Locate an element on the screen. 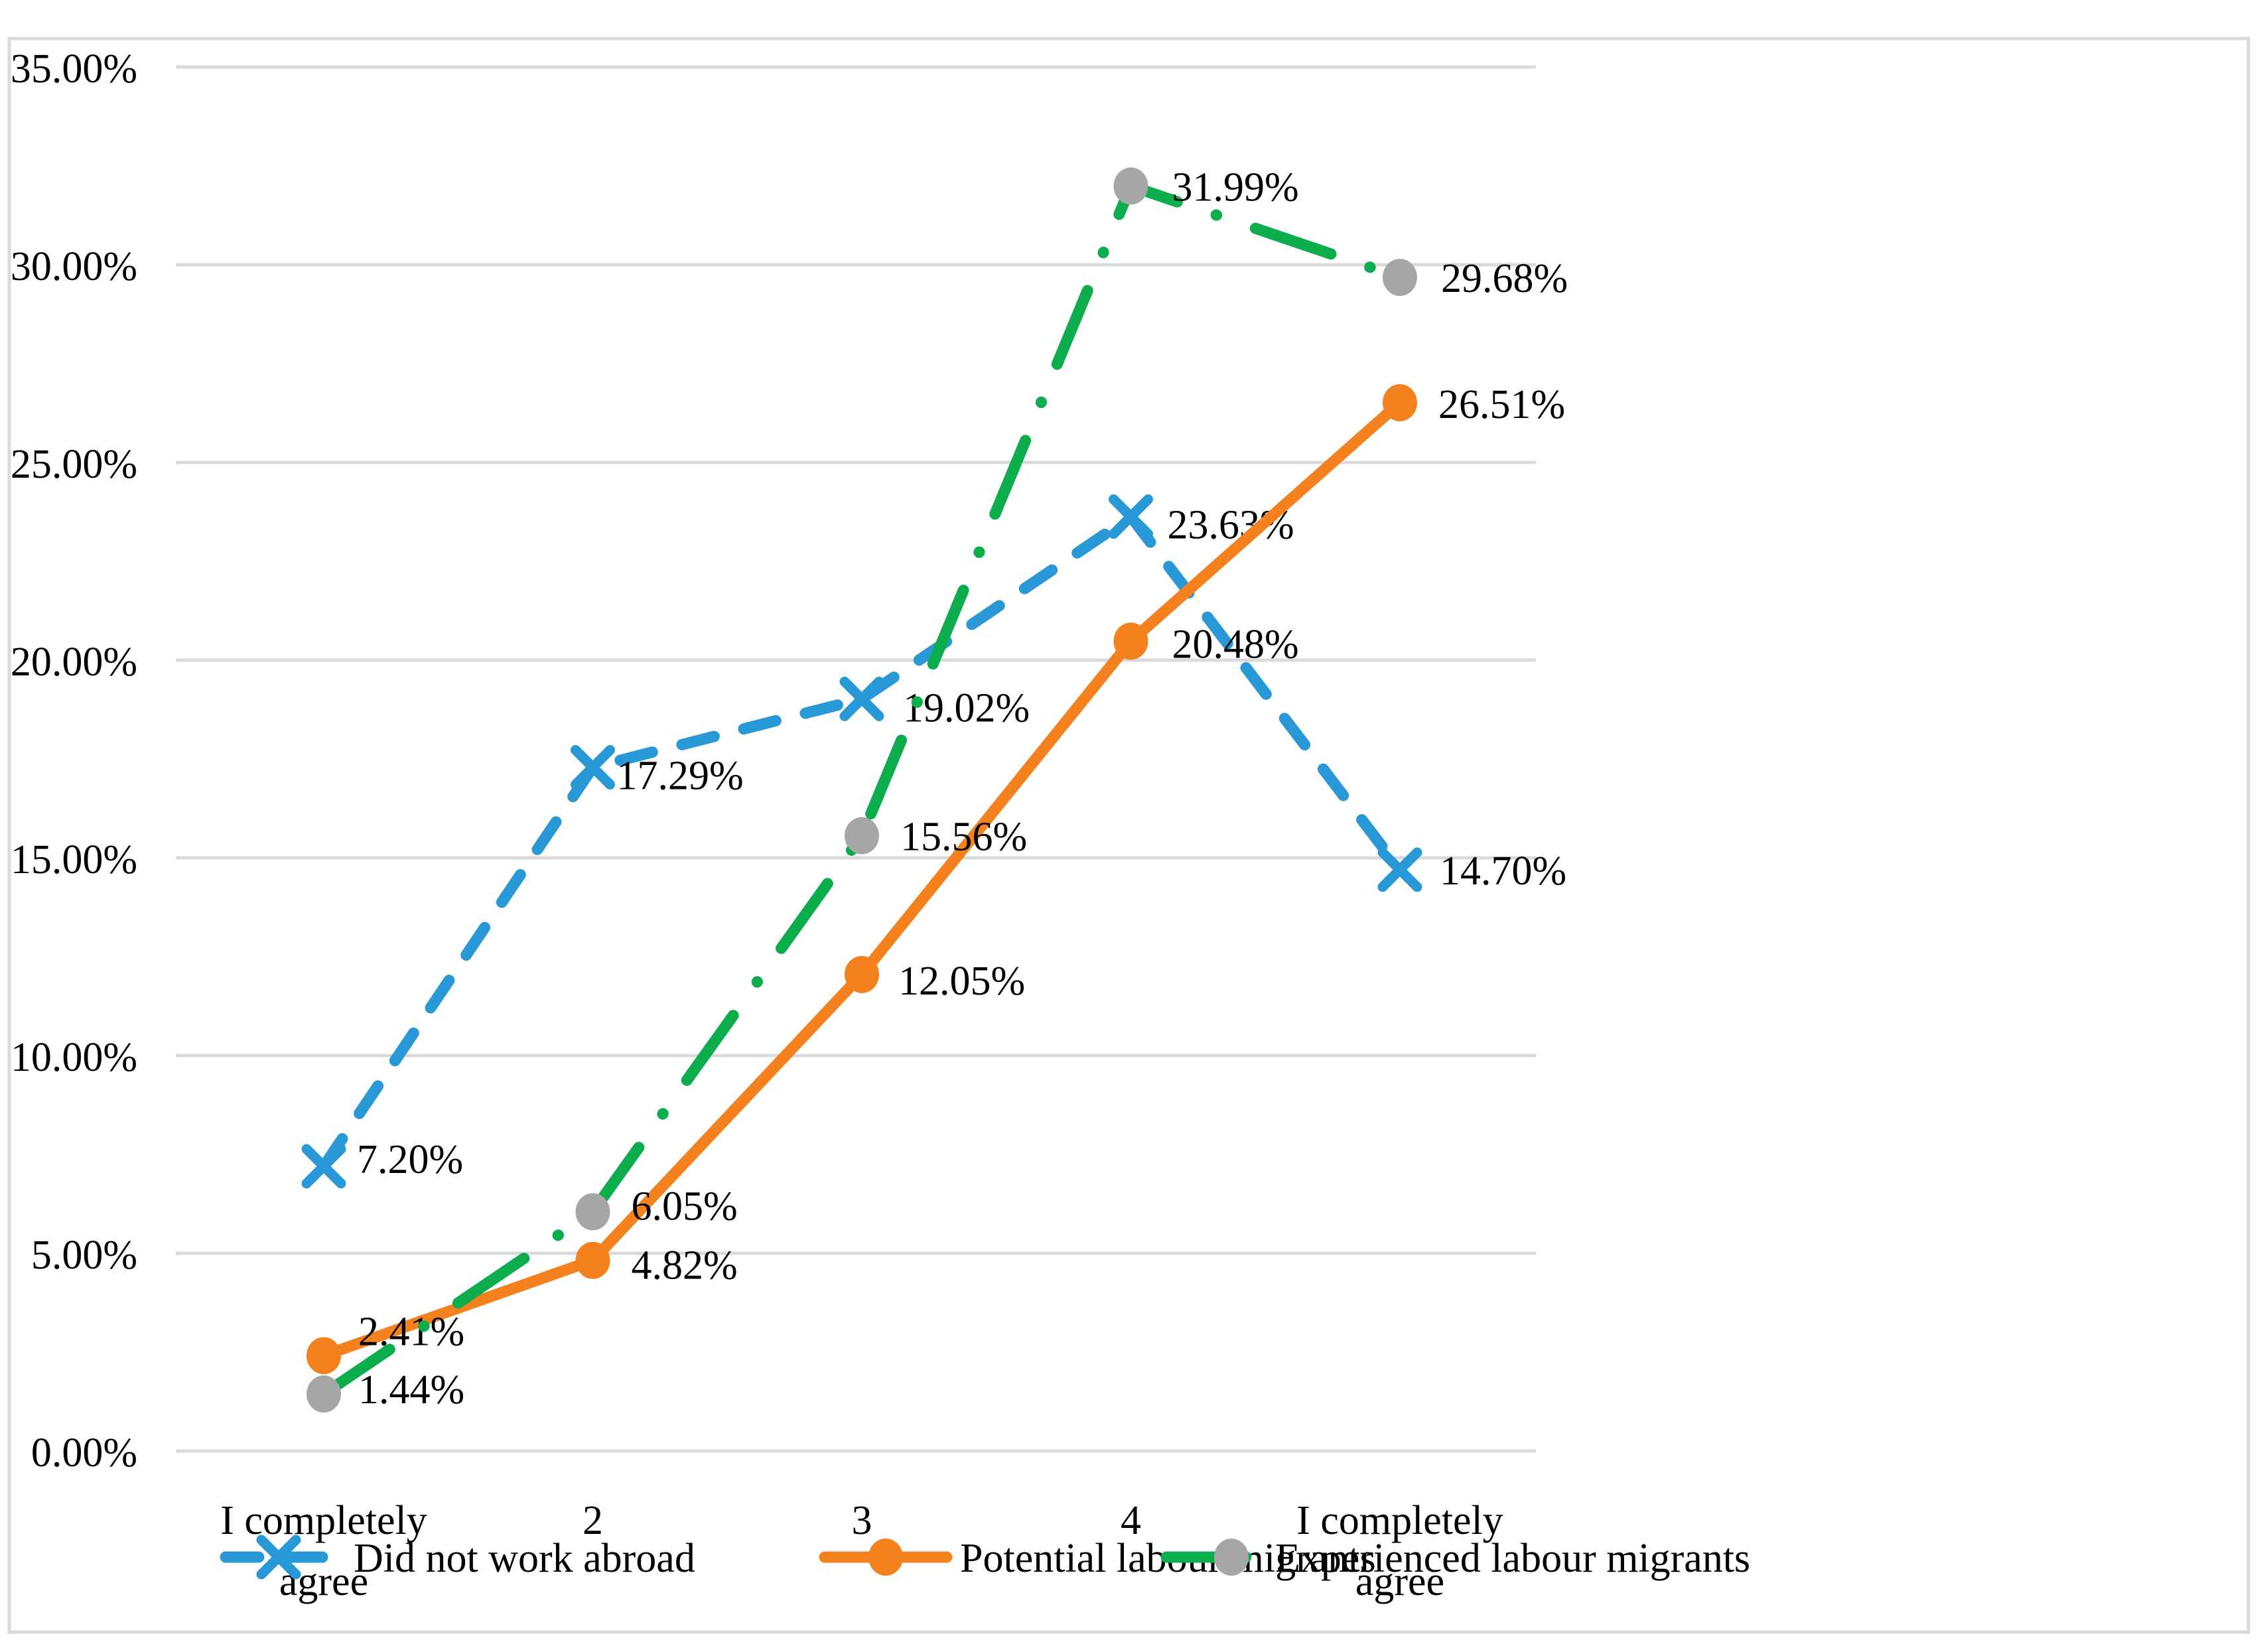  legend-entry-experienced-labour-migrants: Experienced labour migrants is located at coordinates (1455, 1559).